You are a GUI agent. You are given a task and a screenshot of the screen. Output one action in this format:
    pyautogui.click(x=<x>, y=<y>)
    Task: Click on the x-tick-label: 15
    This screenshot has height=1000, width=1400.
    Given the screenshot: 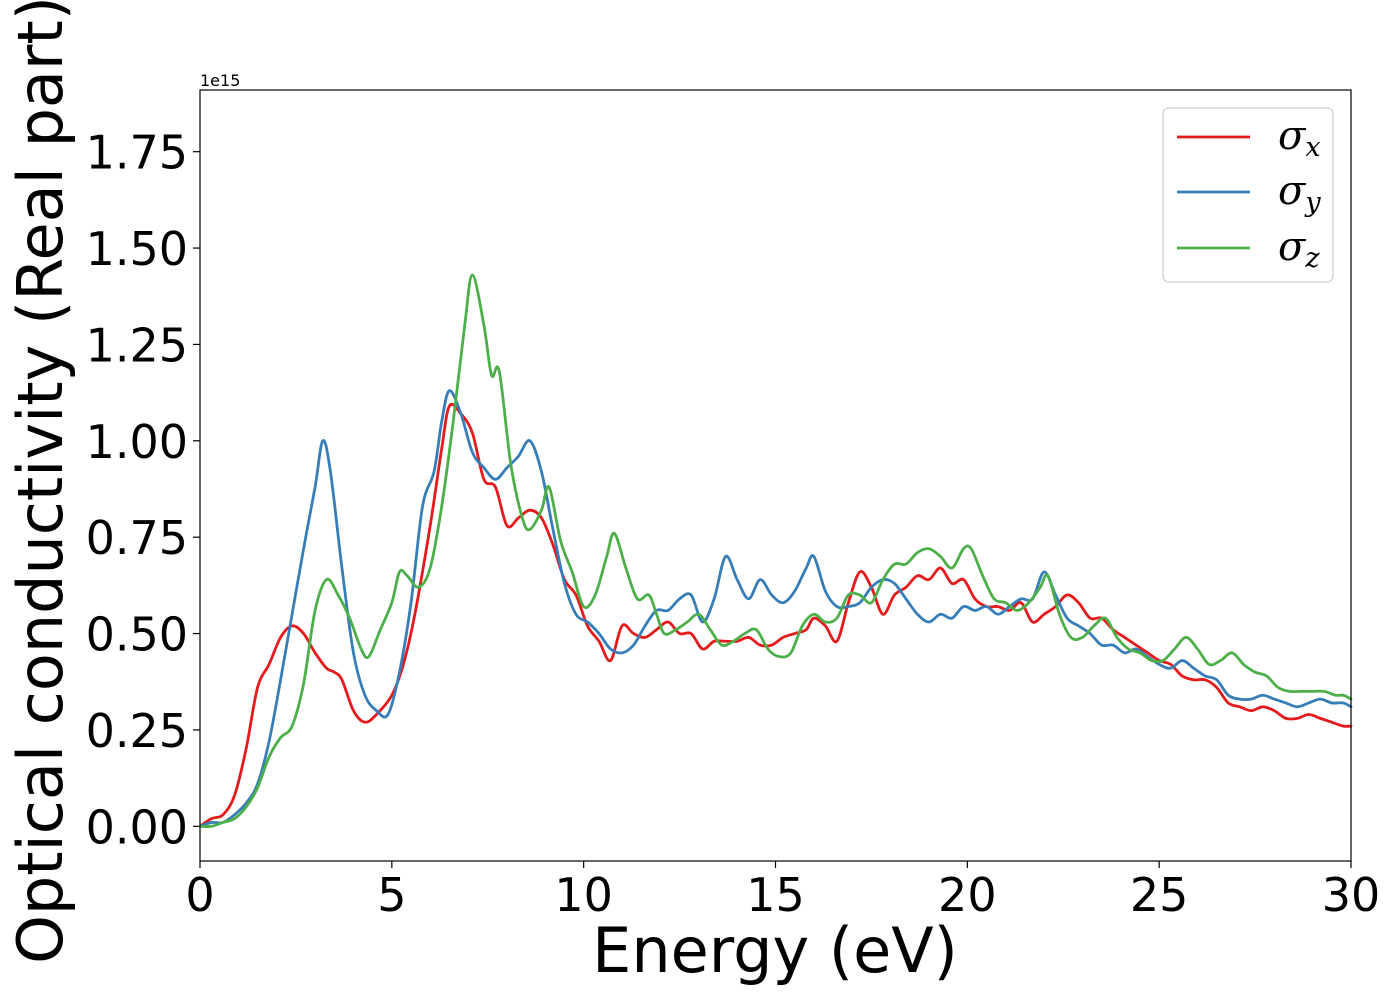 What is the action you would take?
    pyautogui.click(x=775, y=895)
    